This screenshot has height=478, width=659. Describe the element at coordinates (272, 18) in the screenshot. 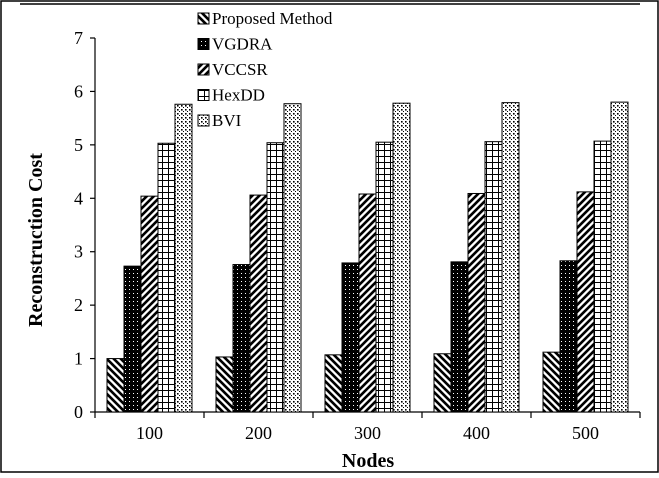

I see `legend-label: Proposed Method` at that location.